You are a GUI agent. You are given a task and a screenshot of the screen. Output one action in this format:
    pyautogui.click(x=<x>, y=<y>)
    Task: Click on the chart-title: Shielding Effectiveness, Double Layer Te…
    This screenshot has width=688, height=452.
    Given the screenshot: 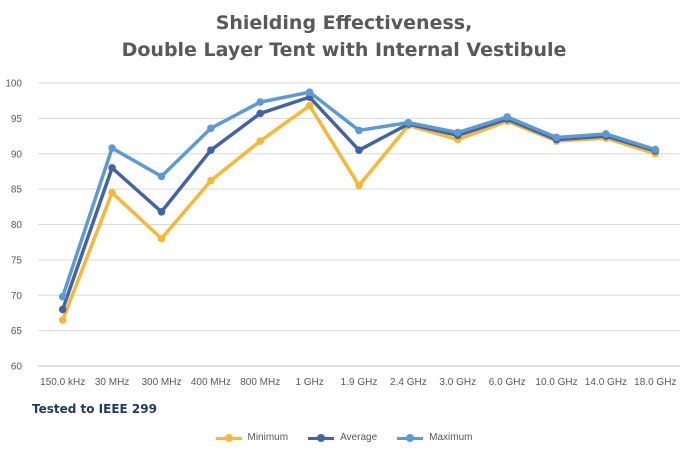 What is the action you would take?
    pyautogui.click(x=344, y=37)
    